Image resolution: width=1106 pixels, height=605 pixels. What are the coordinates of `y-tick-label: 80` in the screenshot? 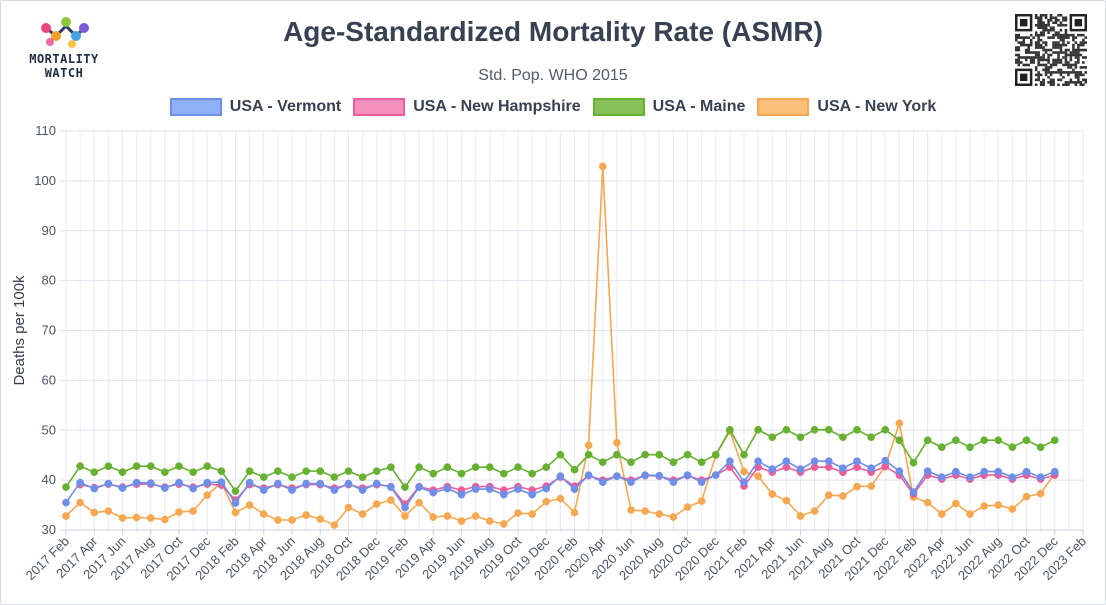 It's located at (49, 280).